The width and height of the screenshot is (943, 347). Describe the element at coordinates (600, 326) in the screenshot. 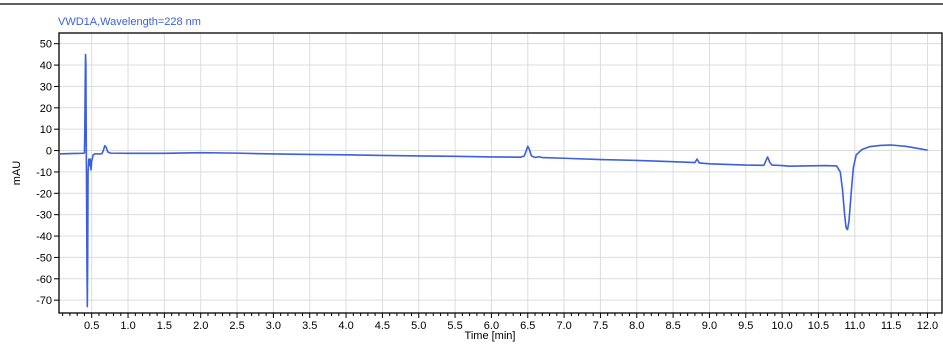

I see `x-tick-label: 7.5` at that location.